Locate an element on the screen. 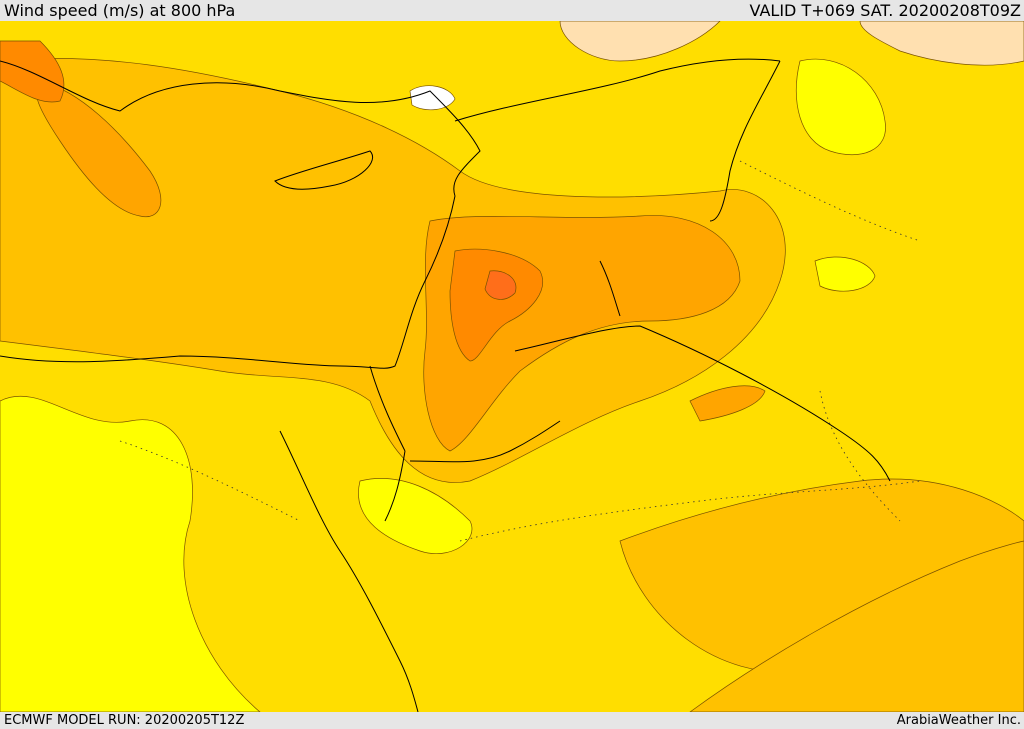 This screenshot has height=729, width=1024. credit: ArabiaWeather Inc. is located at coordinates (958, 720).